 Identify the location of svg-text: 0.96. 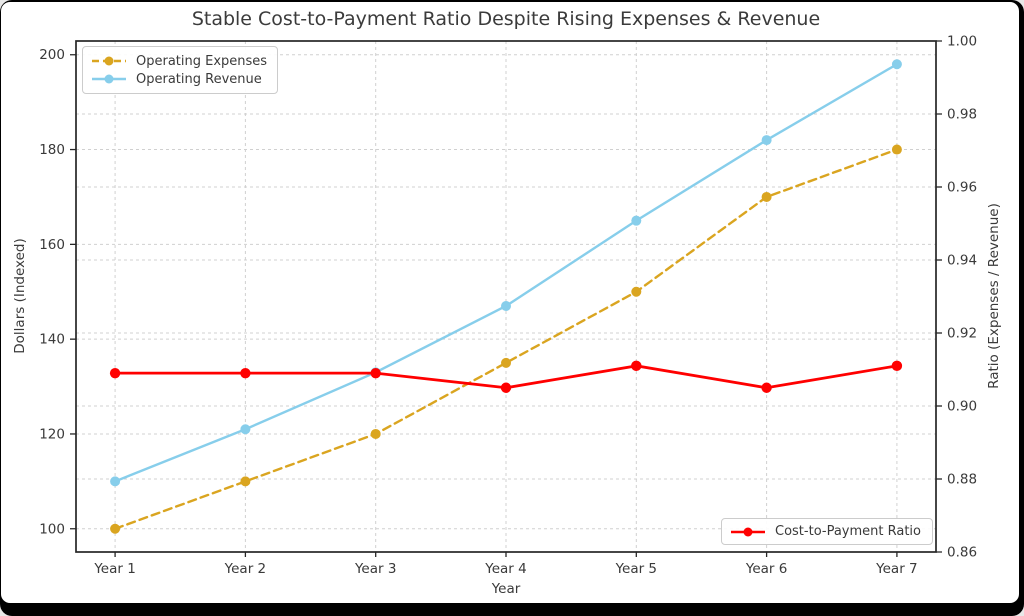
(962, 188).